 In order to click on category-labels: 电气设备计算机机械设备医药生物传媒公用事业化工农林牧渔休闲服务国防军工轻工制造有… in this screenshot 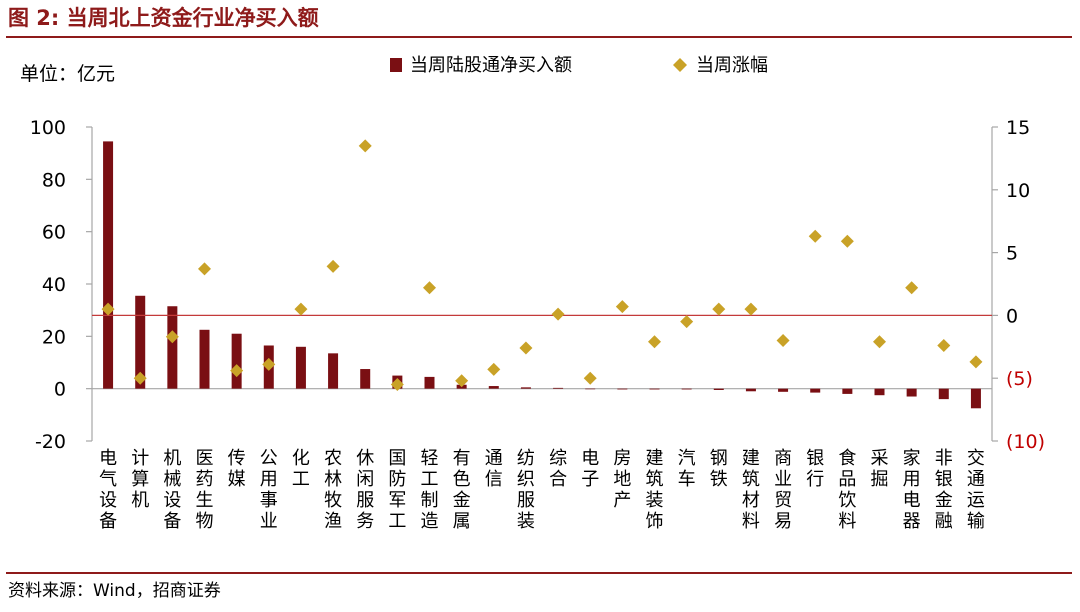, I will do `click(542, 490)`.